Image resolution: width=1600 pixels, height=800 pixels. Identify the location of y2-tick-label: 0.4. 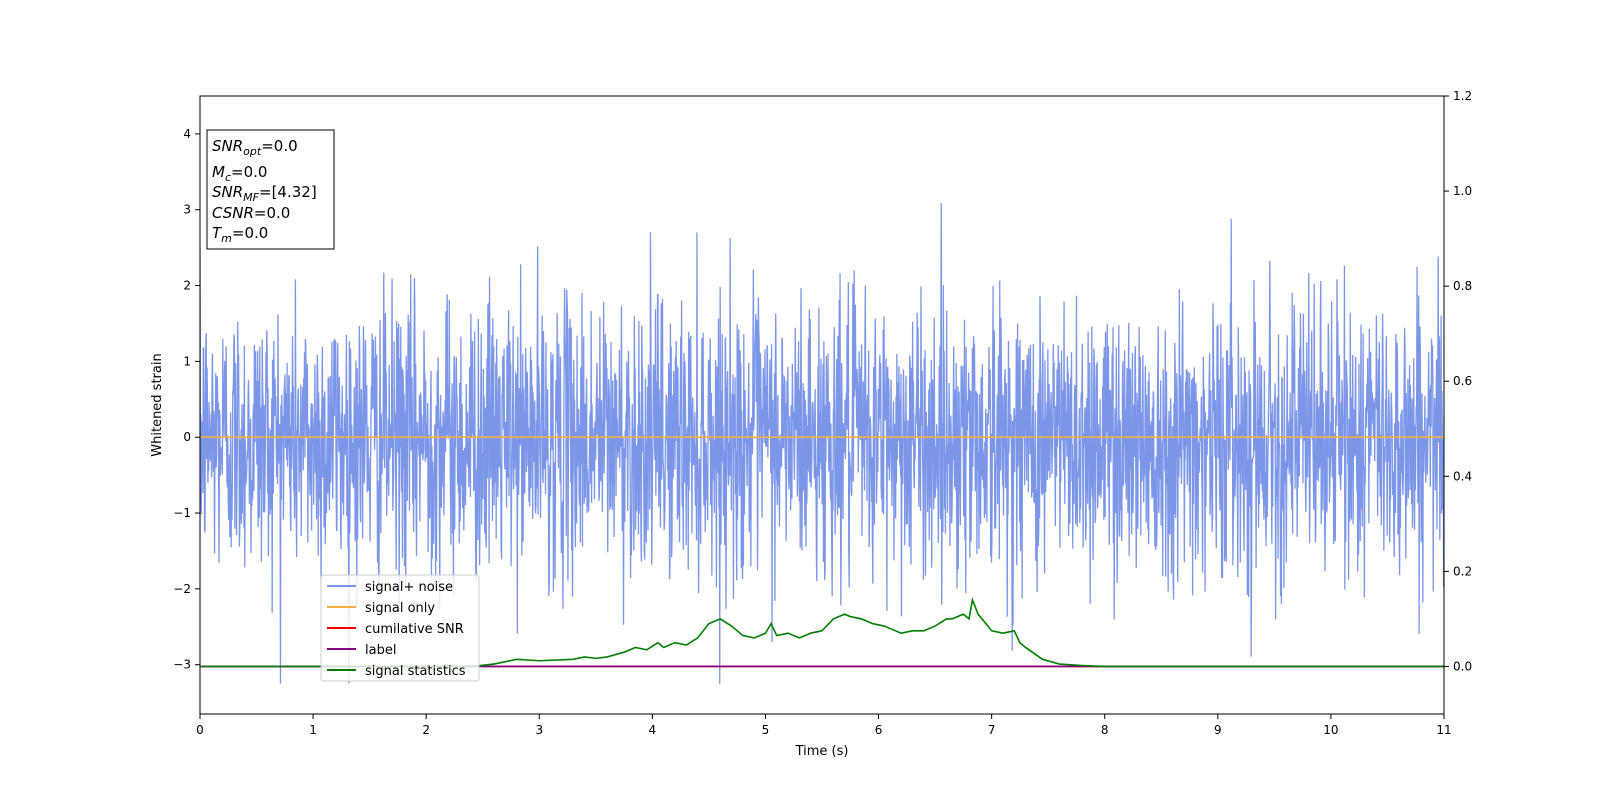
(1462, 476).